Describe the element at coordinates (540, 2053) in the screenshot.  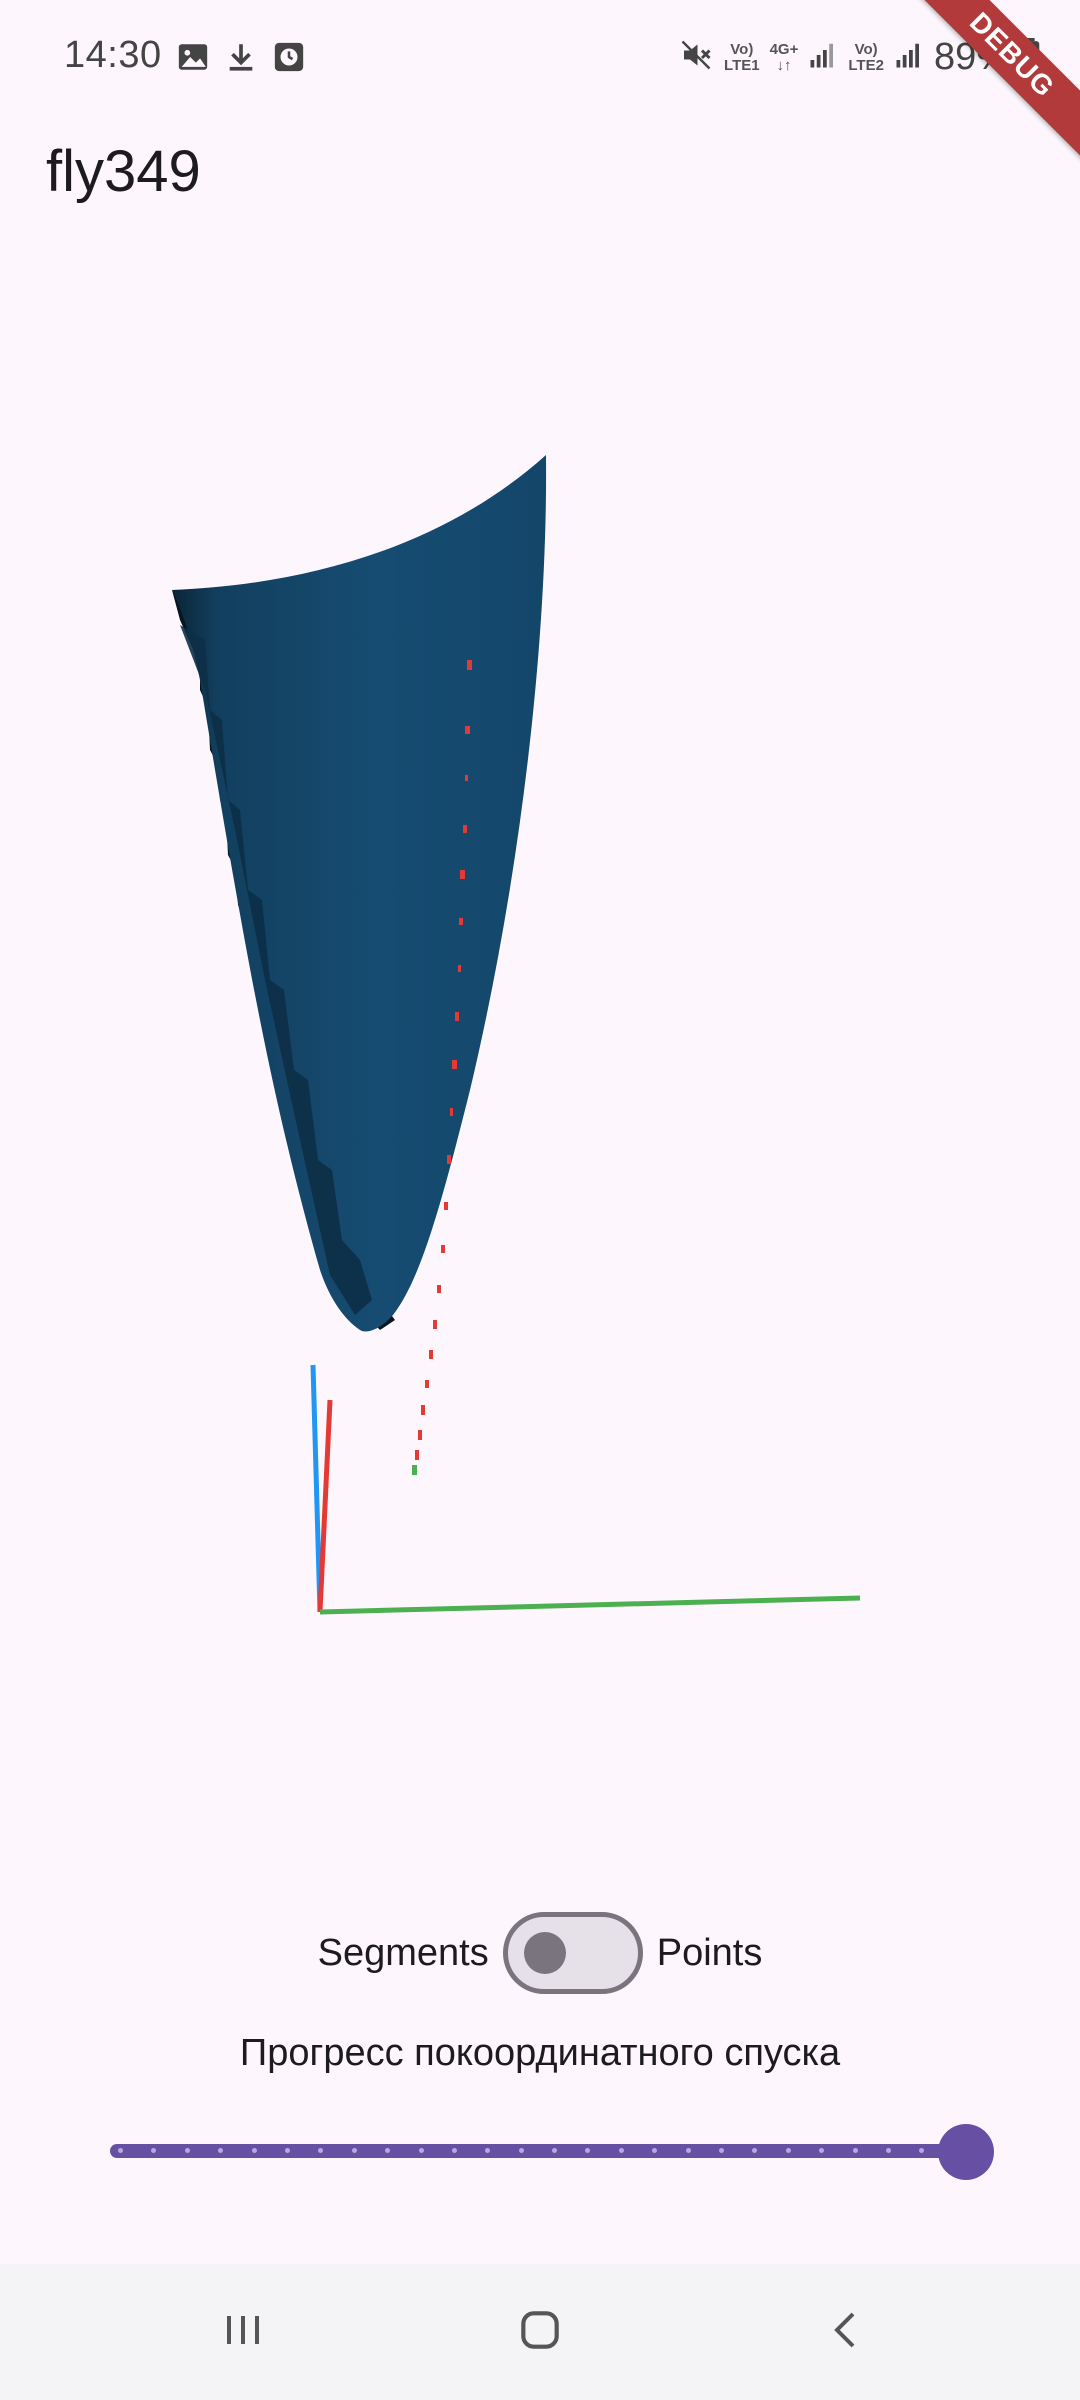
I see `progress-label: Прогресс покоординатного спуска` at that location.